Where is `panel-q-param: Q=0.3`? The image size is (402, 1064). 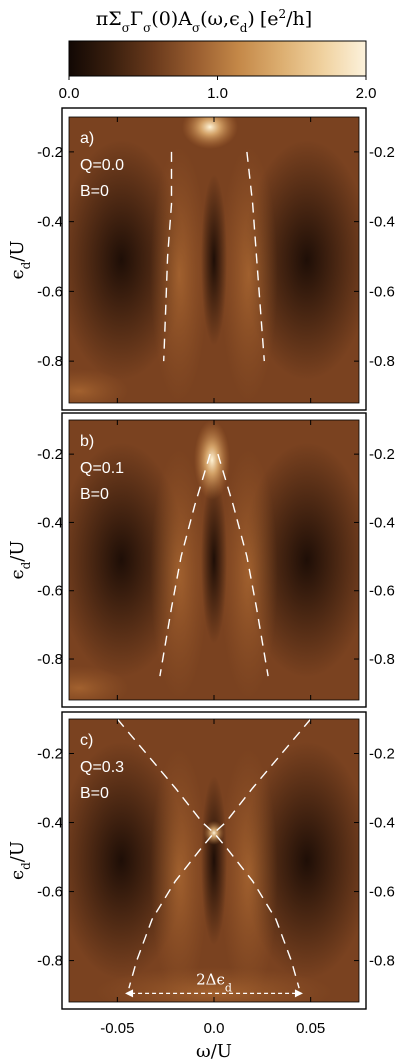 panel-q-param: Q=0.3 is located at coordinates (102, 767).